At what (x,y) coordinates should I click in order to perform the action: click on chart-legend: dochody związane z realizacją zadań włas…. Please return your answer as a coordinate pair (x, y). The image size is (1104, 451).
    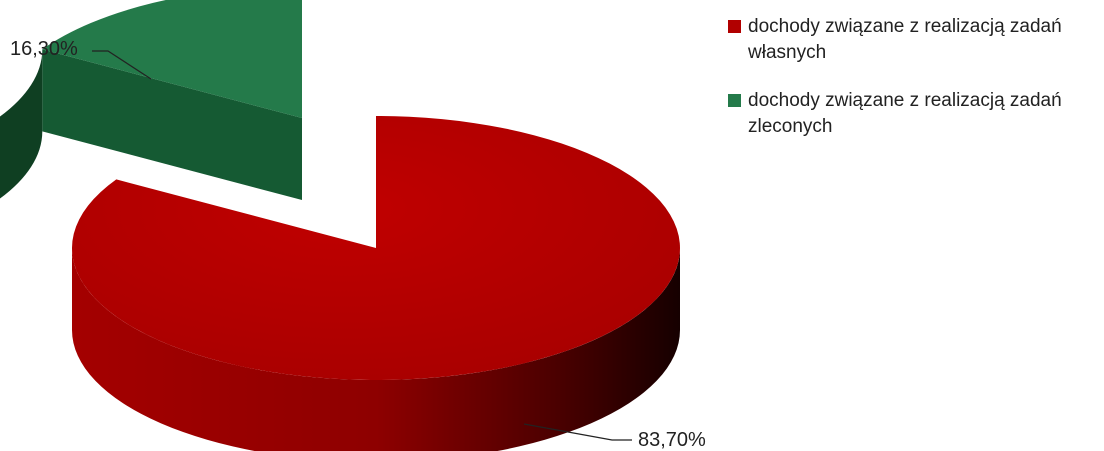
    Looking at the image, I should click on (913, 88).